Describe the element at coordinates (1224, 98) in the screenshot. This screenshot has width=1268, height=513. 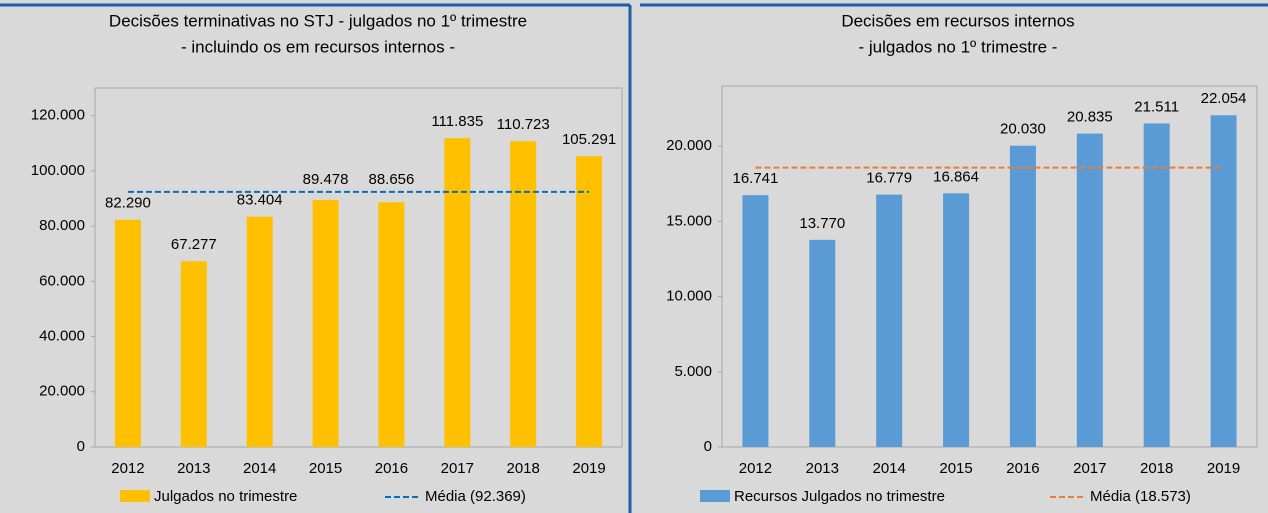
I see `value-label: 22.054` at that location.